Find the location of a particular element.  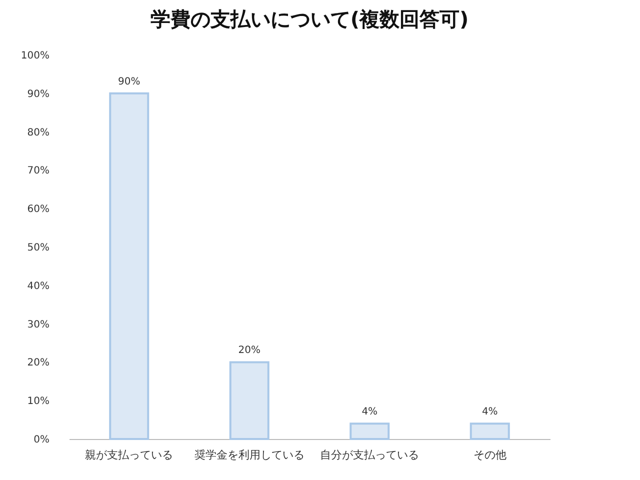

y-tick-label: 60% is located at coordinates (38, 210).